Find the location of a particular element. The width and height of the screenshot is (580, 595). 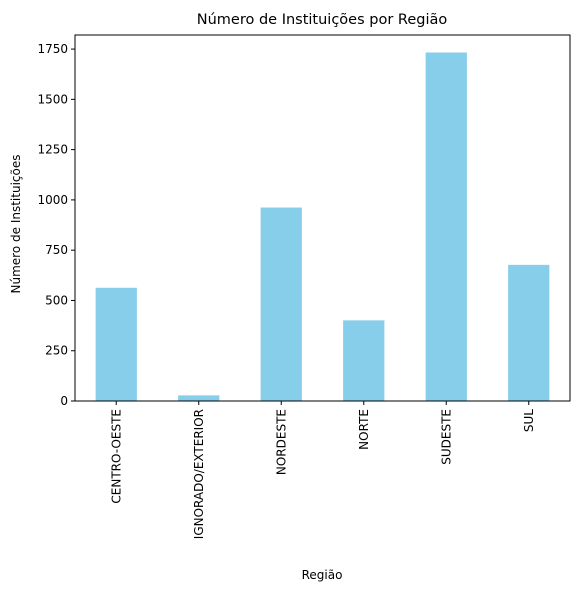

y-tick-label: 750 is located at coordinates (56, 250).